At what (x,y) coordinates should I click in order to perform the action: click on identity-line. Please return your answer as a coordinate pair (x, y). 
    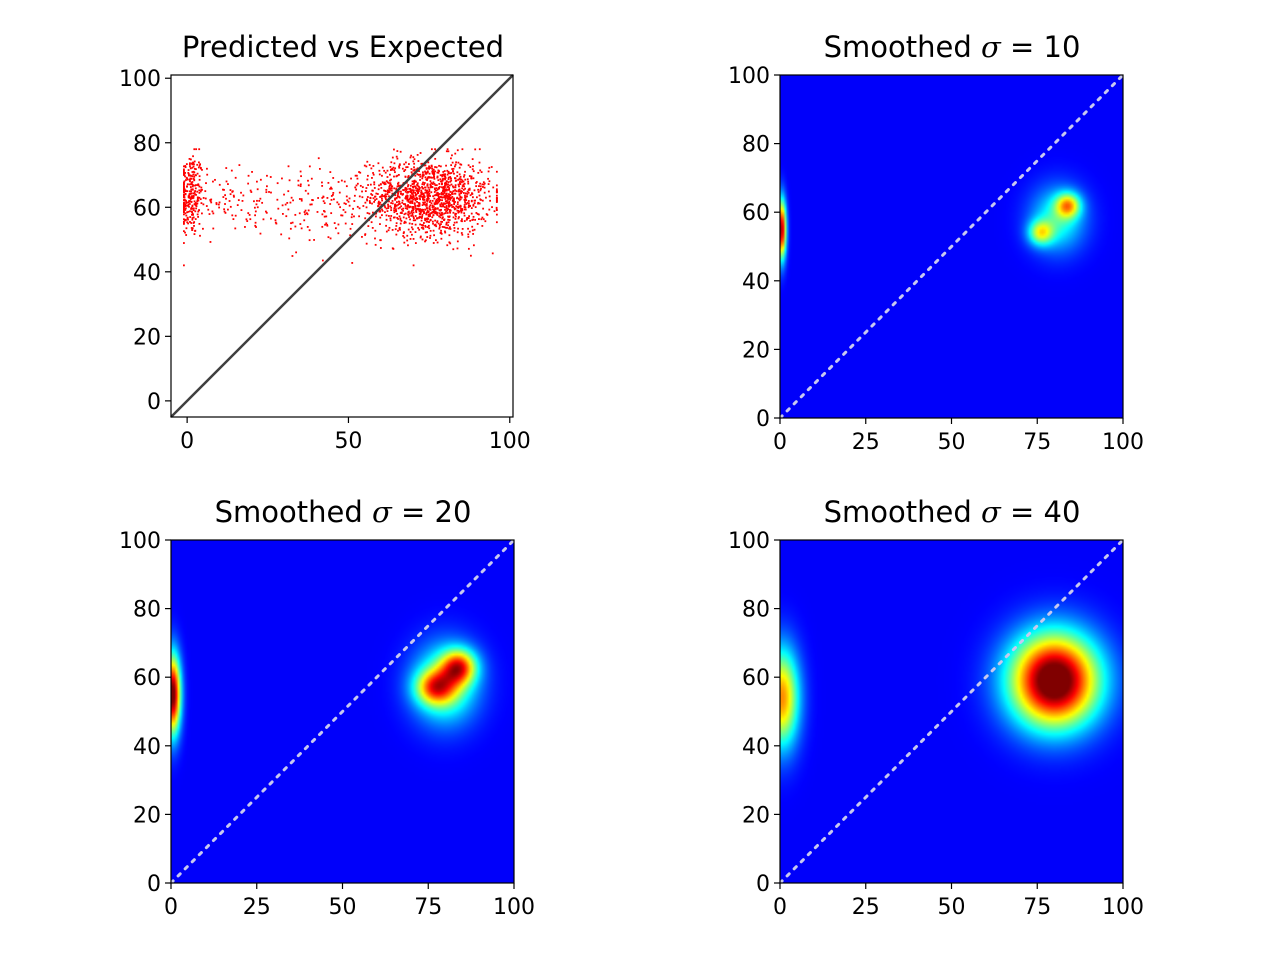
    Looking at the image, I should click on (951, 246).